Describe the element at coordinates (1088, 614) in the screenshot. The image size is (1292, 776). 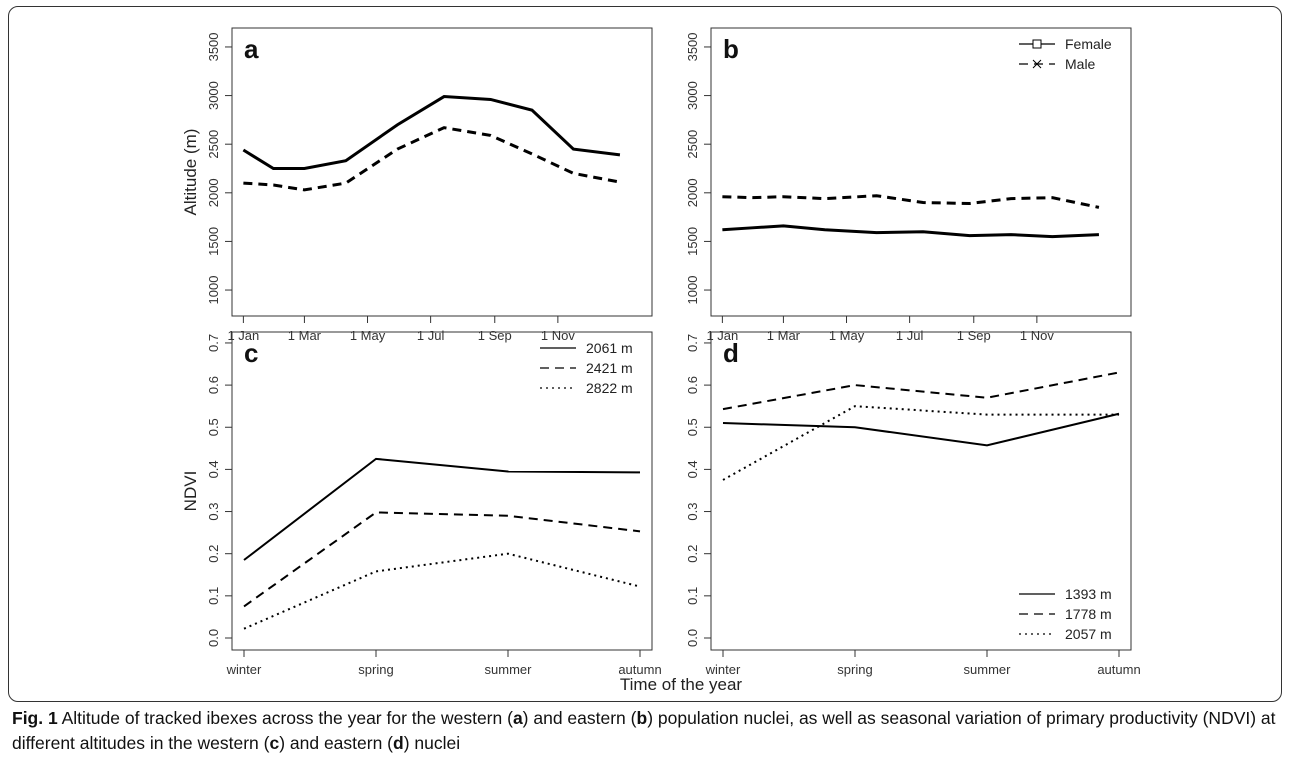
I see `legend-label: 1778 m` at that location.